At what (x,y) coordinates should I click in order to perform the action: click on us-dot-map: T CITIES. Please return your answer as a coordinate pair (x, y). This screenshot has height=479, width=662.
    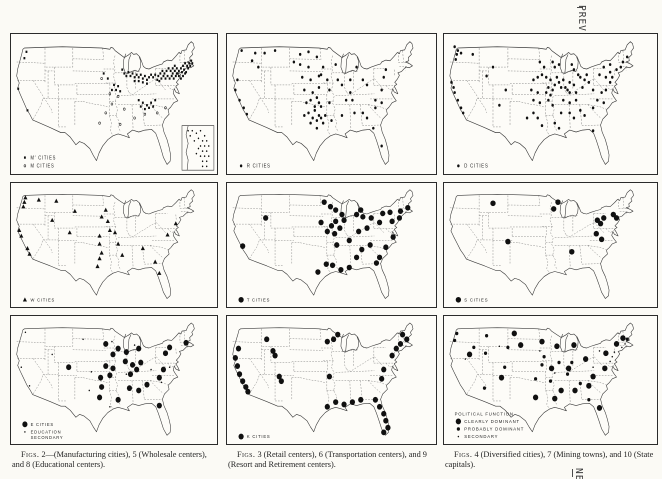
    Looking at the image, I should click on (323, 246).